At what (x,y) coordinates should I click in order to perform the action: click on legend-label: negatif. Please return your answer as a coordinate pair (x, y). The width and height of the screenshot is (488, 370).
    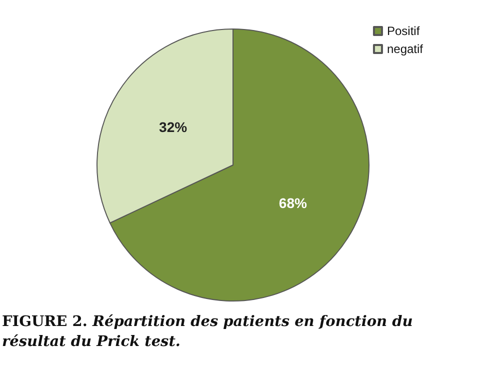
    Looking at the image, I should click on (405, 49).